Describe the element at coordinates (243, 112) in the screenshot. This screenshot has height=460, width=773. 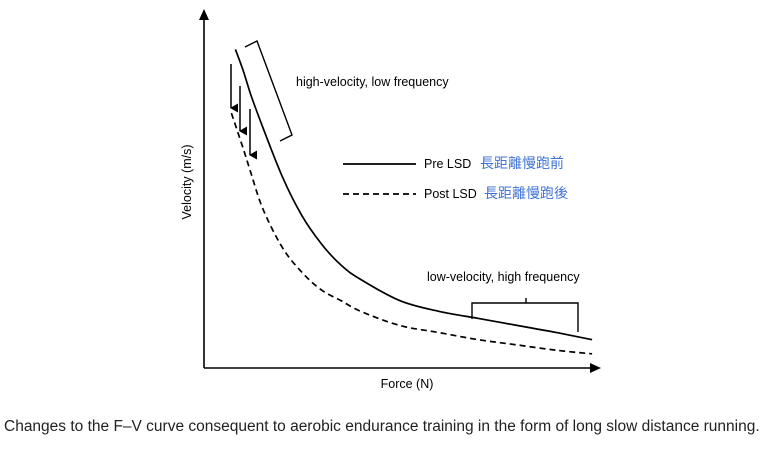
I see `shift-arrows` at that location.